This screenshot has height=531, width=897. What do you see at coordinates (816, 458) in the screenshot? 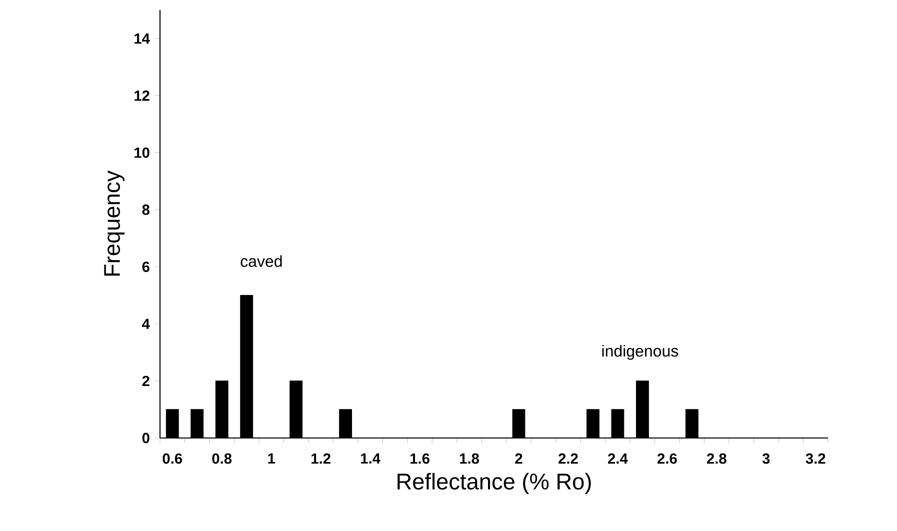
I see `x-tick-label: 3.2` at bounding box center [816, 458].